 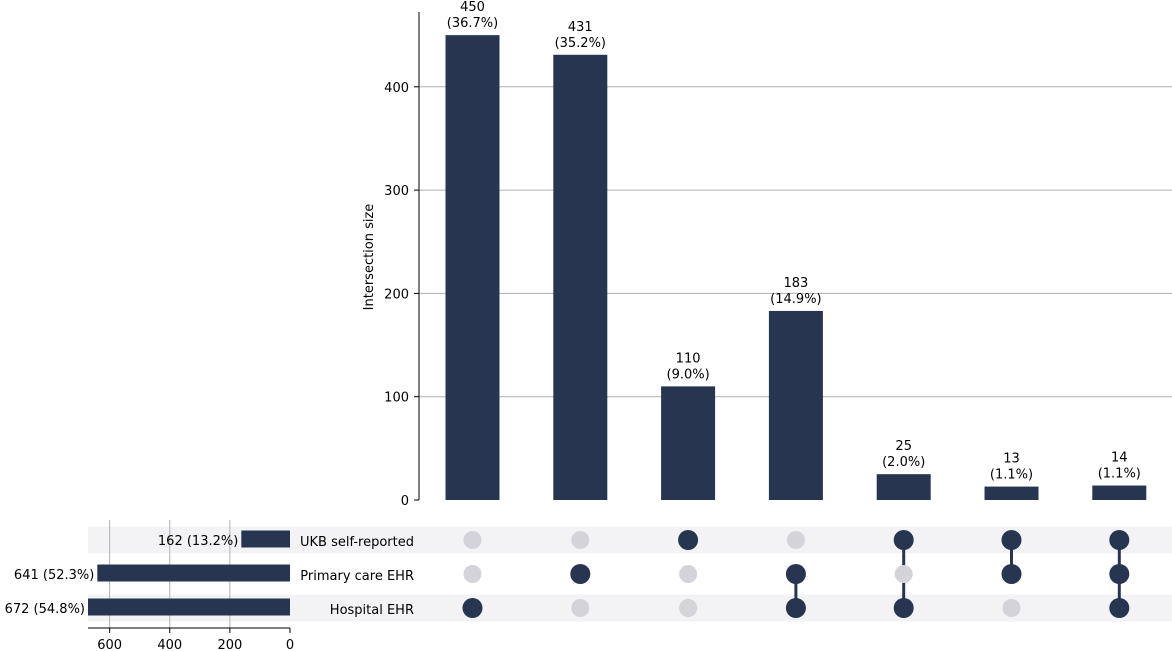 What do you see at coordinates (1011, 459) in the screenshot?
I see `bar-count-label: 13` at bounding box center [1011, 459].